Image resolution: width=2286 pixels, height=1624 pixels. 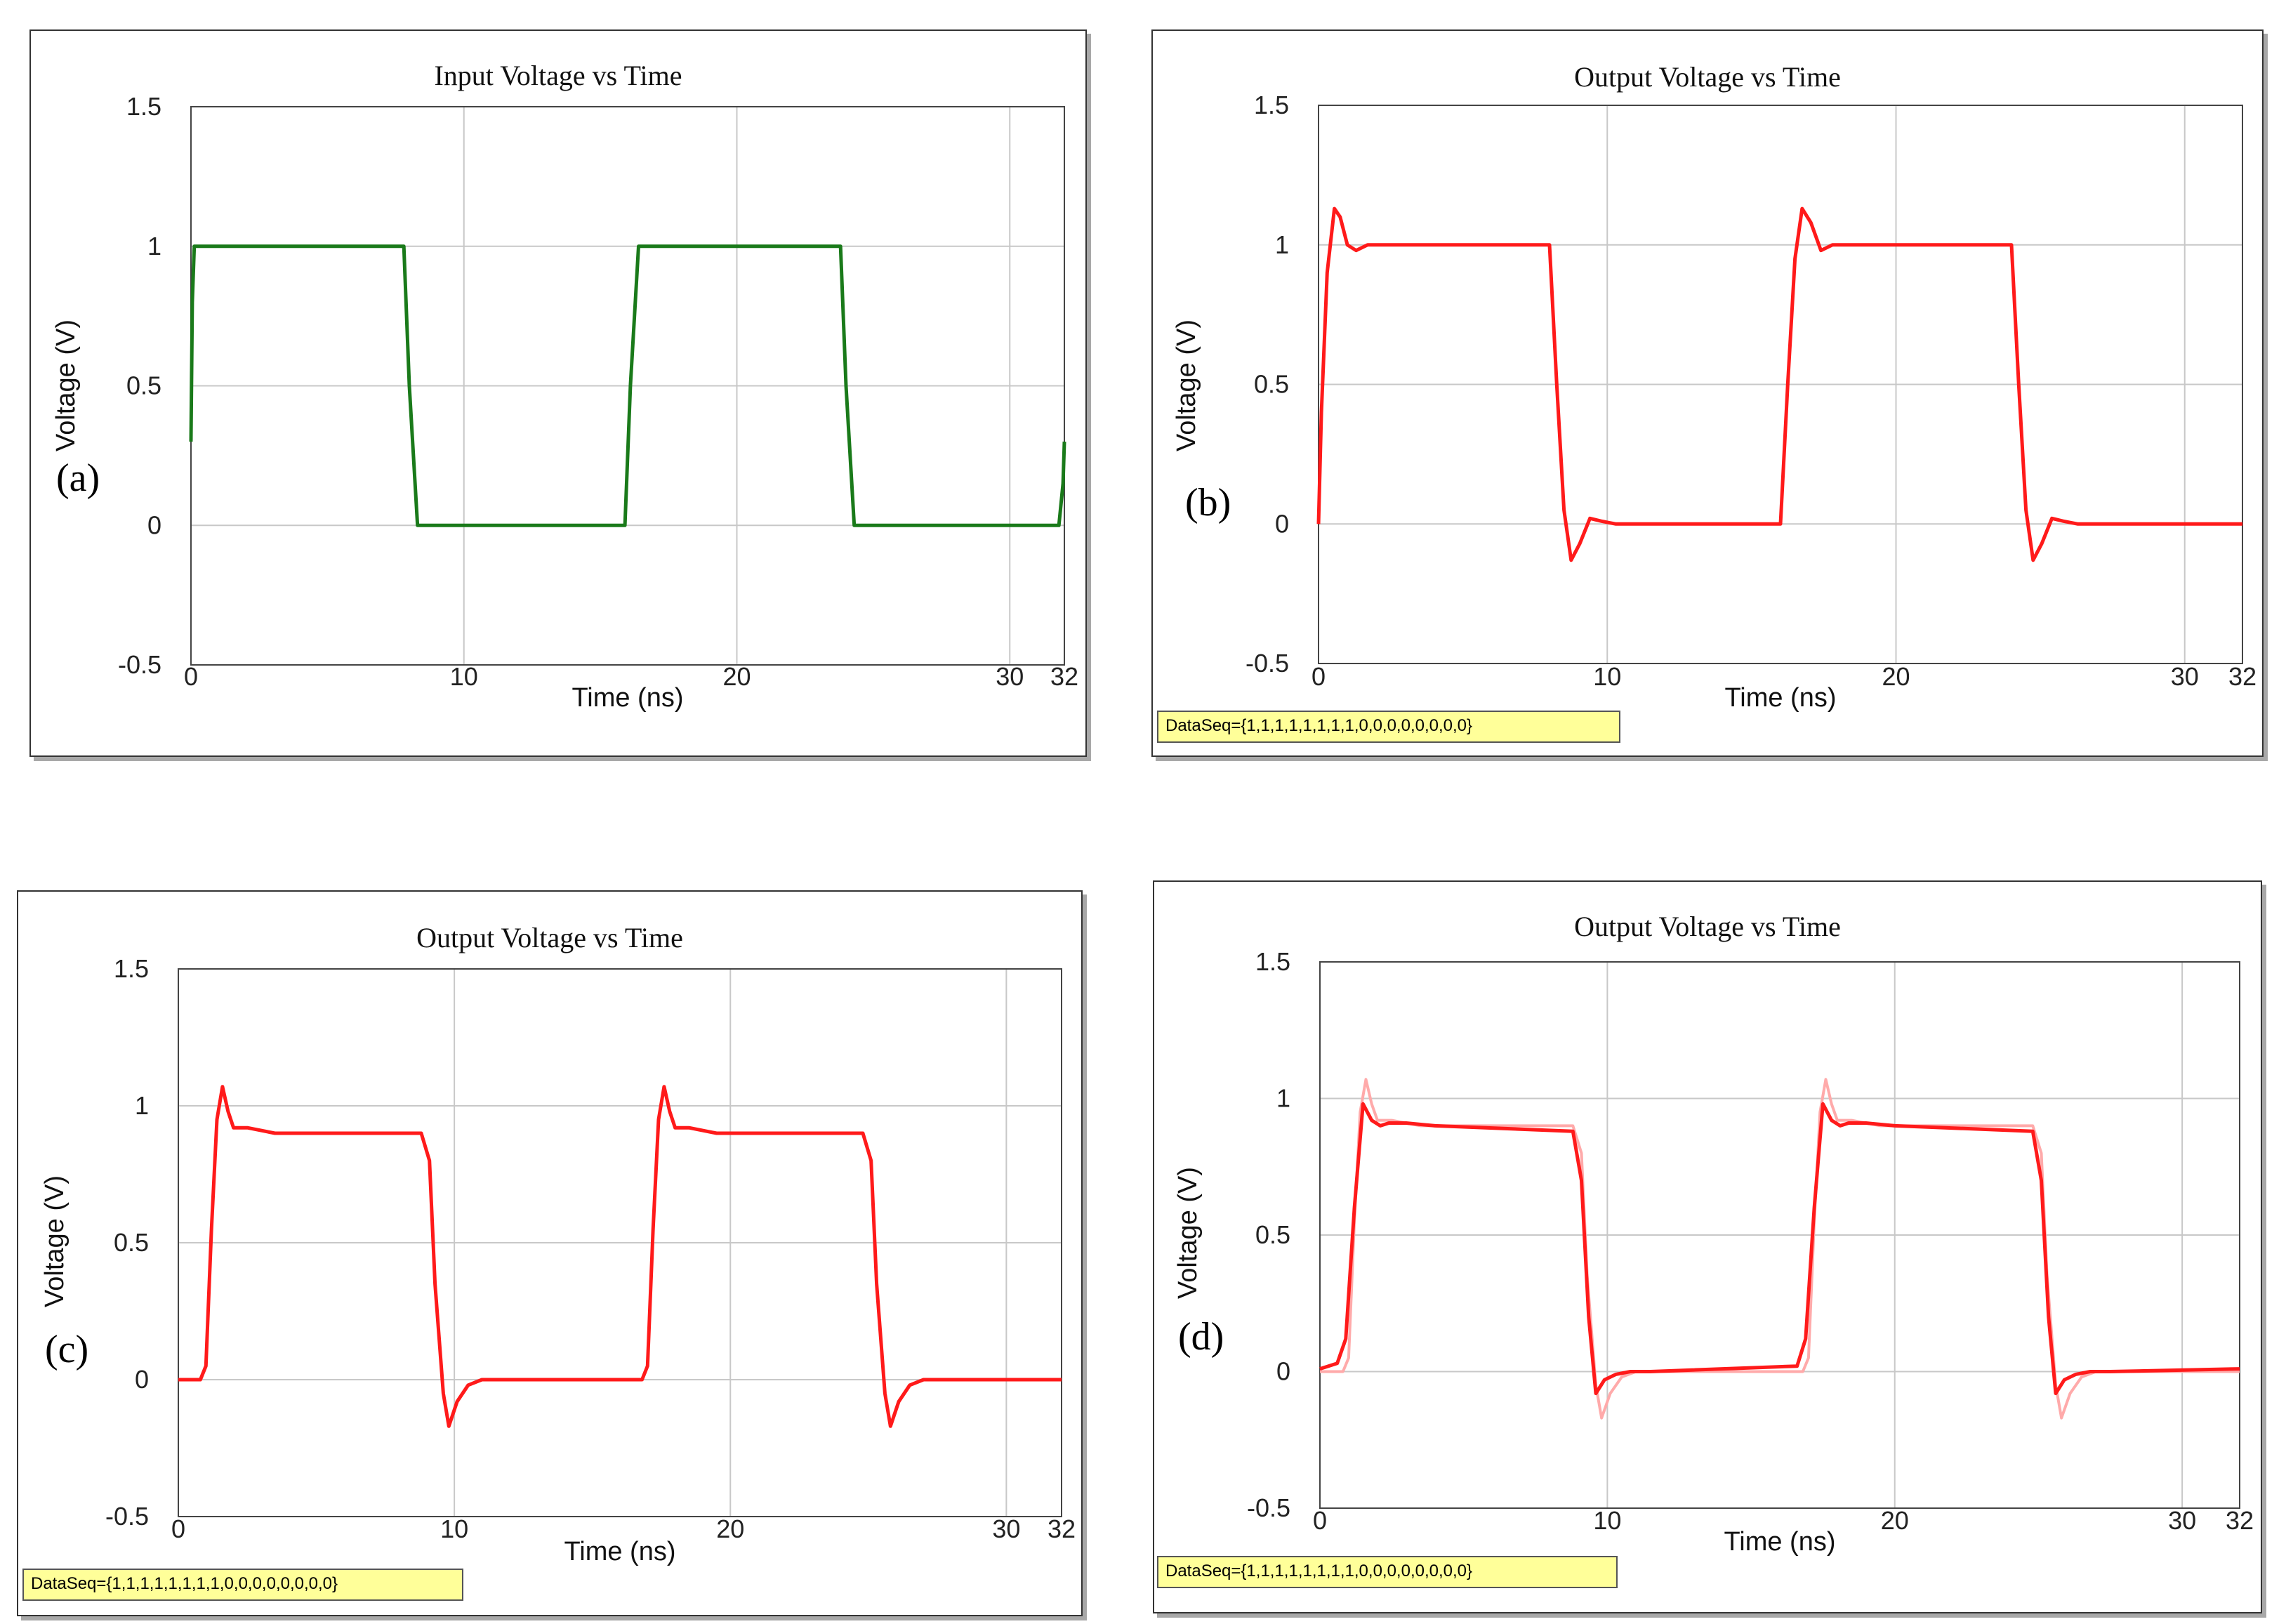 What do you see at coordinates (67, 1349) in the screenshot?
I see `panel-label: (c)` at bounding box center [67, 1349].